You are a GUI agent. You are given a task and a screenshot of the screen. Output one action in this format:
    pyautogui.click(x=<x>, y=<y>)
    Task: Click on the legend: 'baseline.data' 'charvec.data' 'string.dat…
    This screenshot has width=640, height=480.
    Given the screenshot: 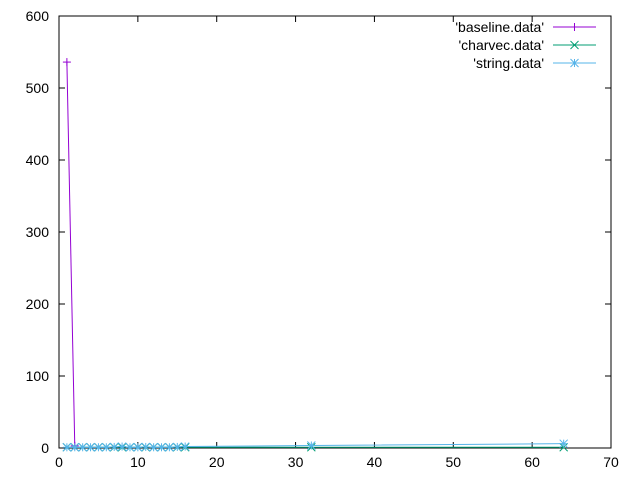 What is the action you would take?
    pyautogui.click(x=525, y=45)
    